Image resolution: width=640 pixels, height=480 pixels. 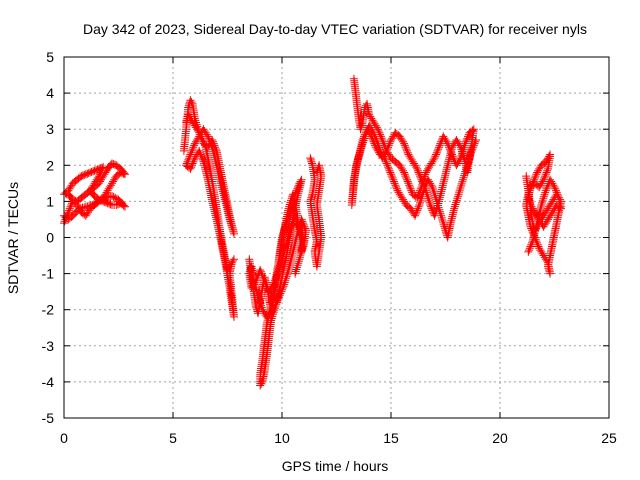 I want to click on y-tick-label: 0, so click(x=50, y=238).